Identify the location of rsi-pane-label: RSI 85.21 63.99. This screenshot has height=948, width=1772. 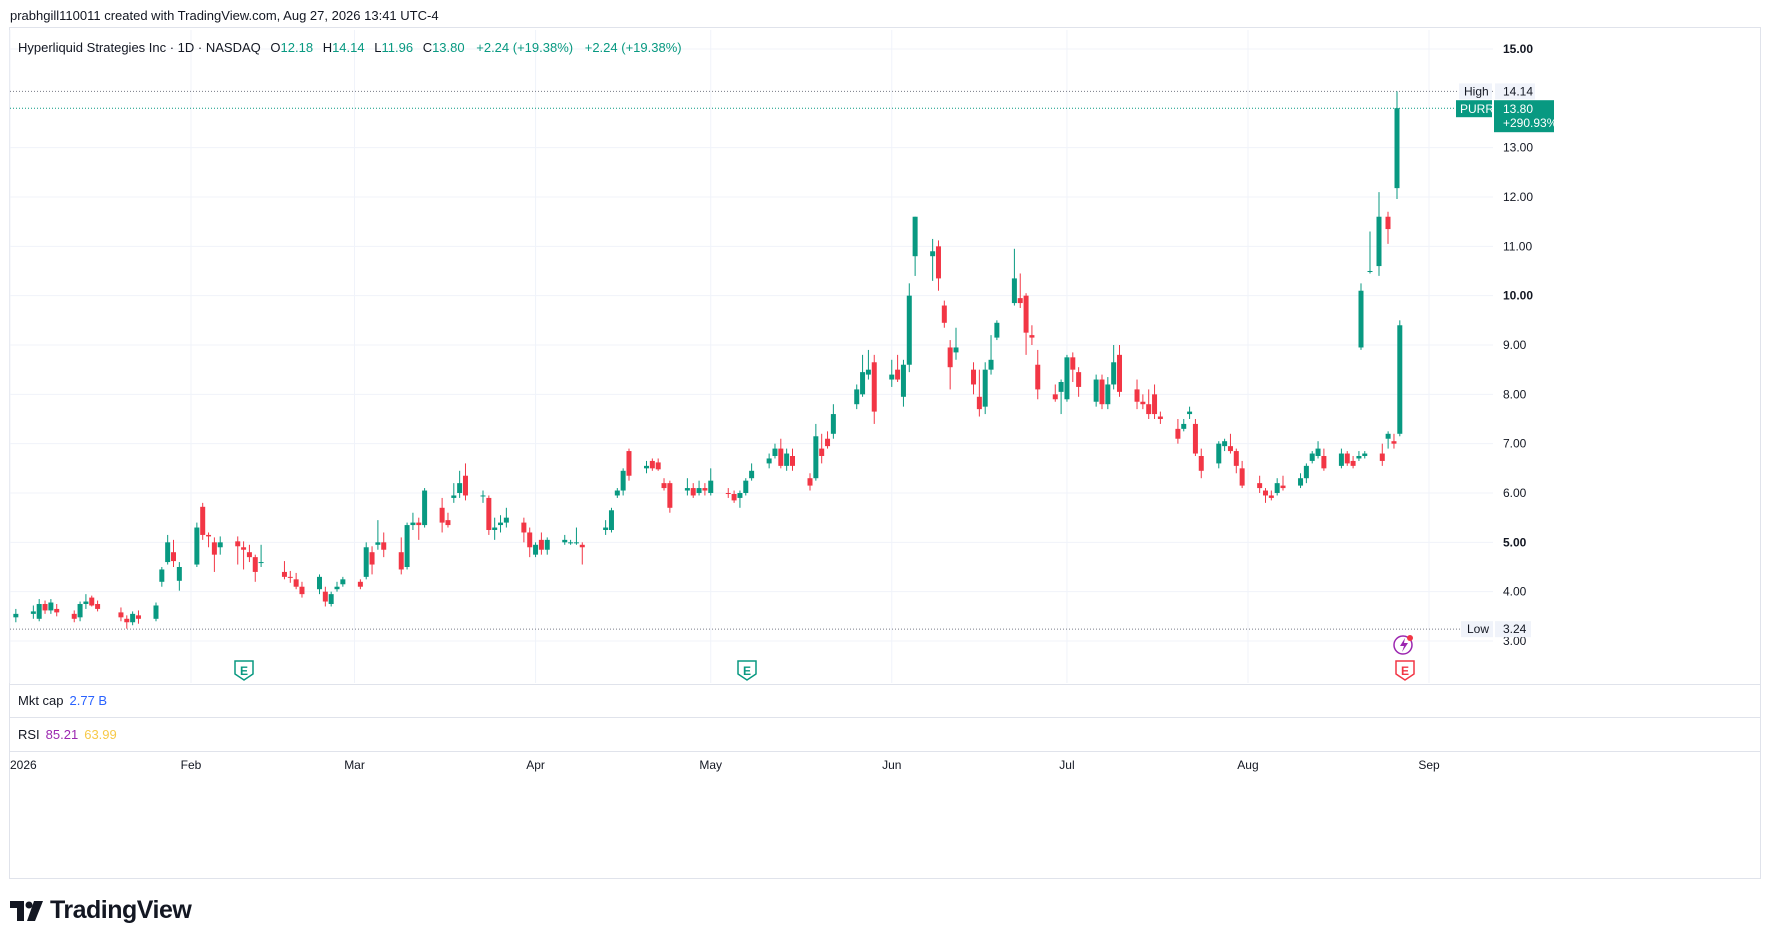
(67, 734).